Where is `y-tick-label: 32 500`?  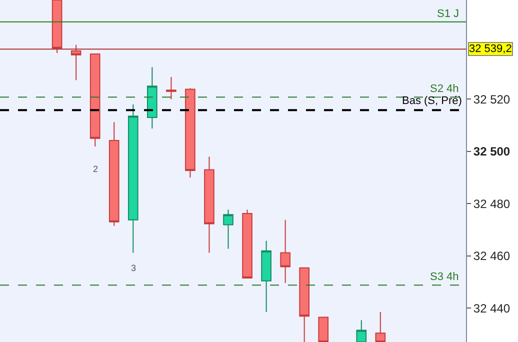
y-tick-label: 32 500 is located at coordinates (491, 151).